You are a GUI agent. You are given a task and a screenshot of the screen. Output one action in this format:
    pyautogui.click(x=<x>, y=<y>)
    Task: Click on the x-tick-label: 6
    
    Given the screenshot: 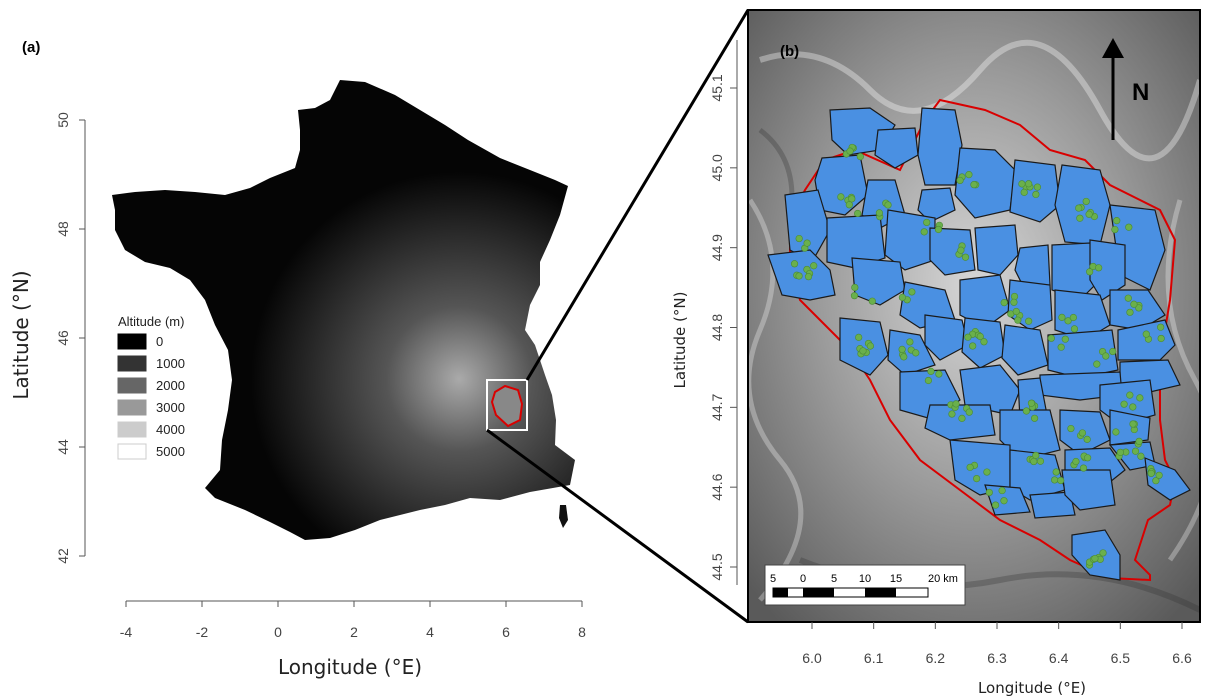 What is the action you would take?
    pyautogui.click(x=506, y=632)
    